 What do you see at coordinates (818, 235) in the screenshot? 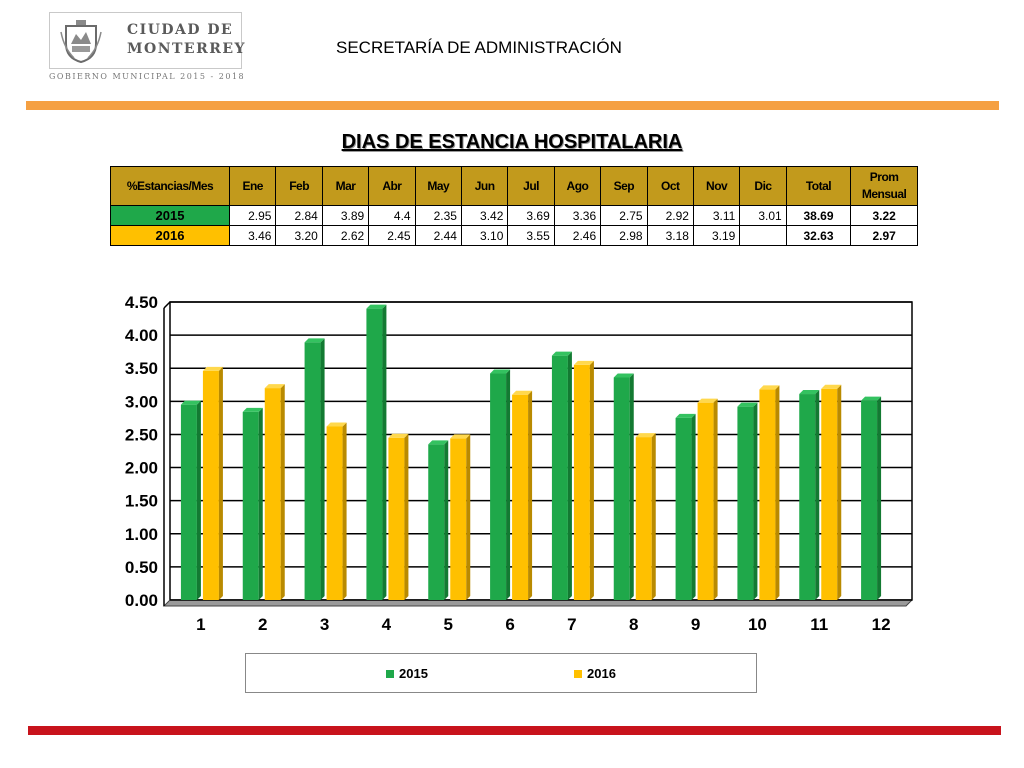
I see `table-cell-total: 32.63` at bounding box center [818, 235].